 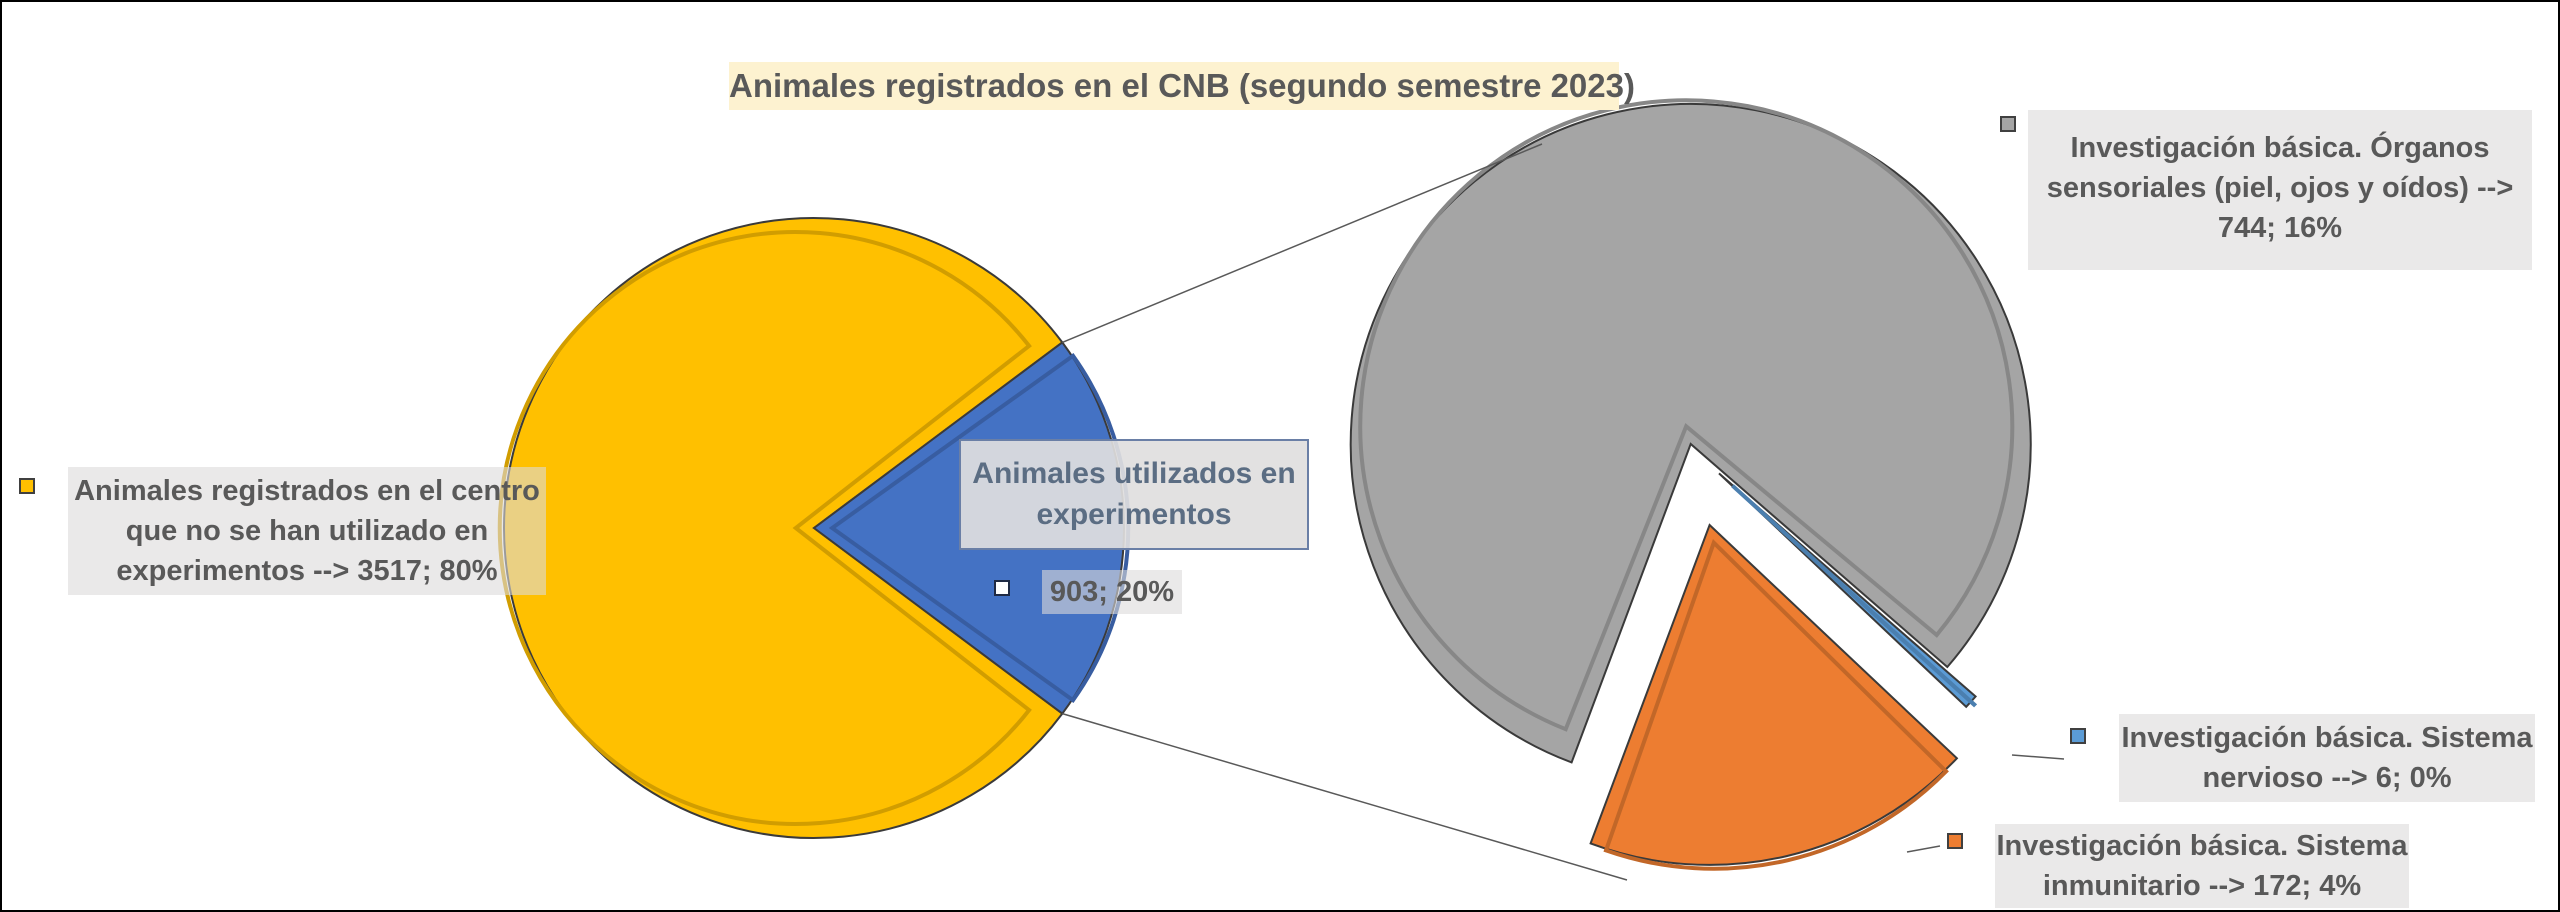 What do you see at coordinates (1923, 849) in the screenshot?
I see `leader-line-immune` at bounding box center [1923, 849].